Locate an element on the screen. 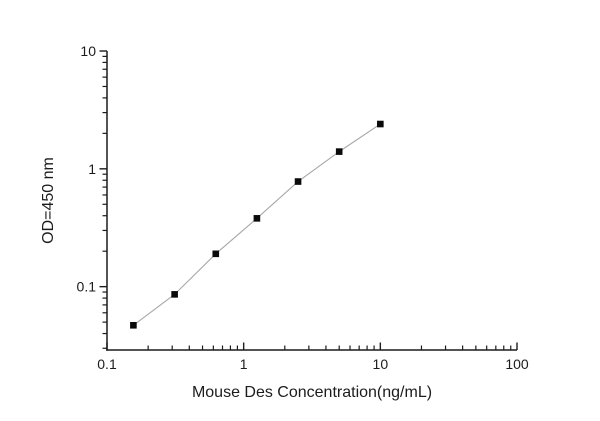 The image size is (600, 421). x-tick-label: 1 is located at coordinates (244, 364).